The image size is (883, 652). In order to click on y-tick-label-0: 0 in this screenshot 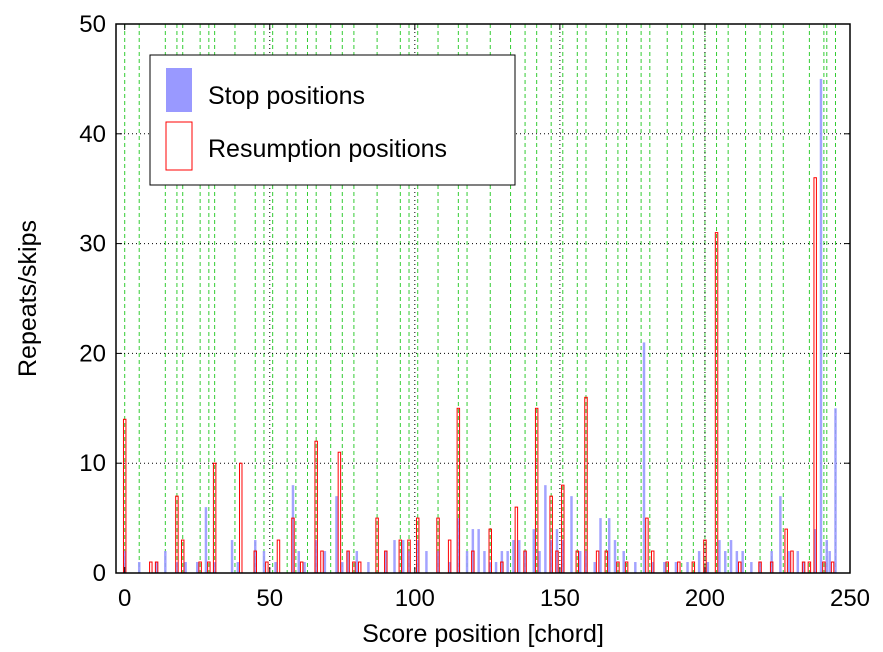, I will do `click(99, 573)`.